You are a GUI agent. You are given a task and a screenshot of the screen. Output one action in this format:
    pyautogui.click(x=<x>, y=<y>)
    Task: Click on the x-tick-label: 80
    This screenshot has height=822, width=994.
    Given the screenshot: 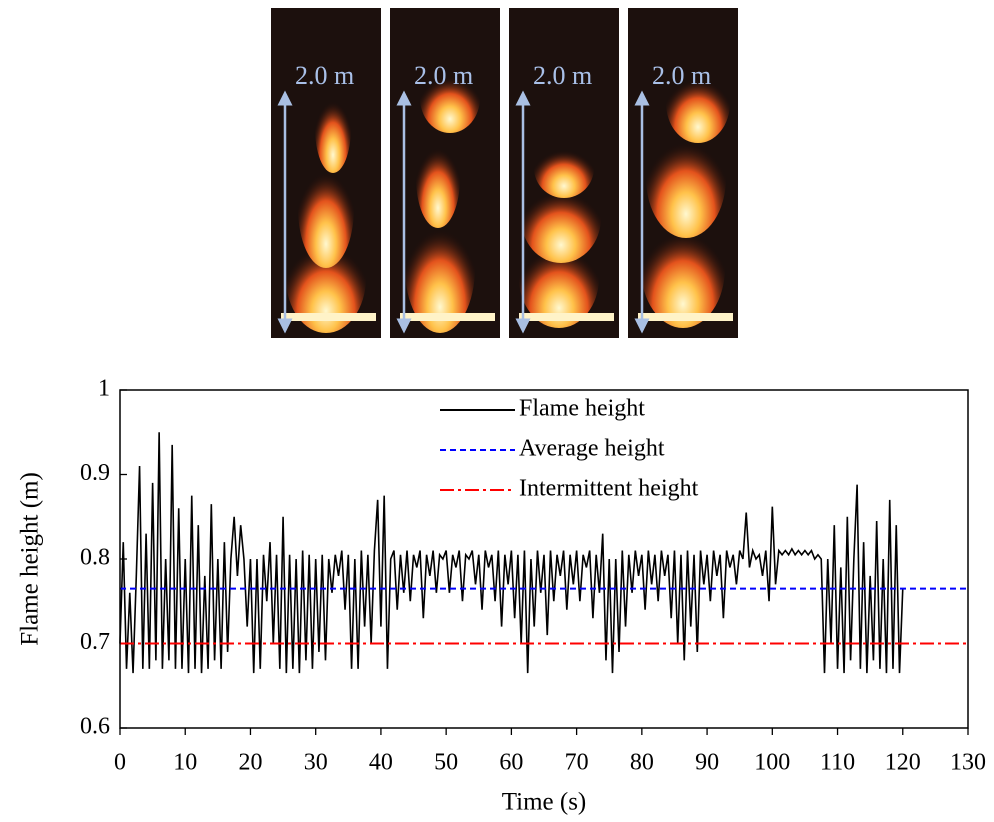 What is the action you would take?
    pyautogui.click(x=642, y=763)
    